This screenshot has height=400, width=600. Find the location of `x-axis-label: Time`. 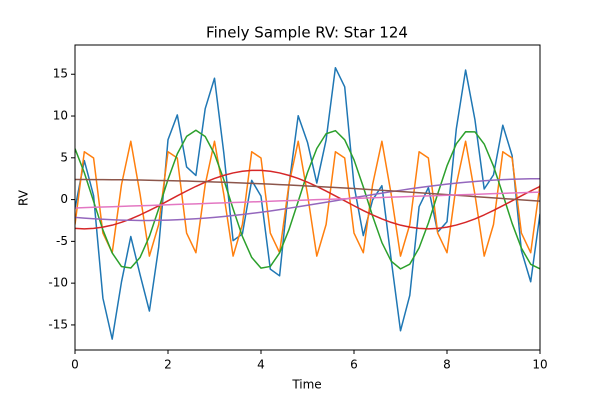

x-axis-label: Time is located at coordinates (306, 385).